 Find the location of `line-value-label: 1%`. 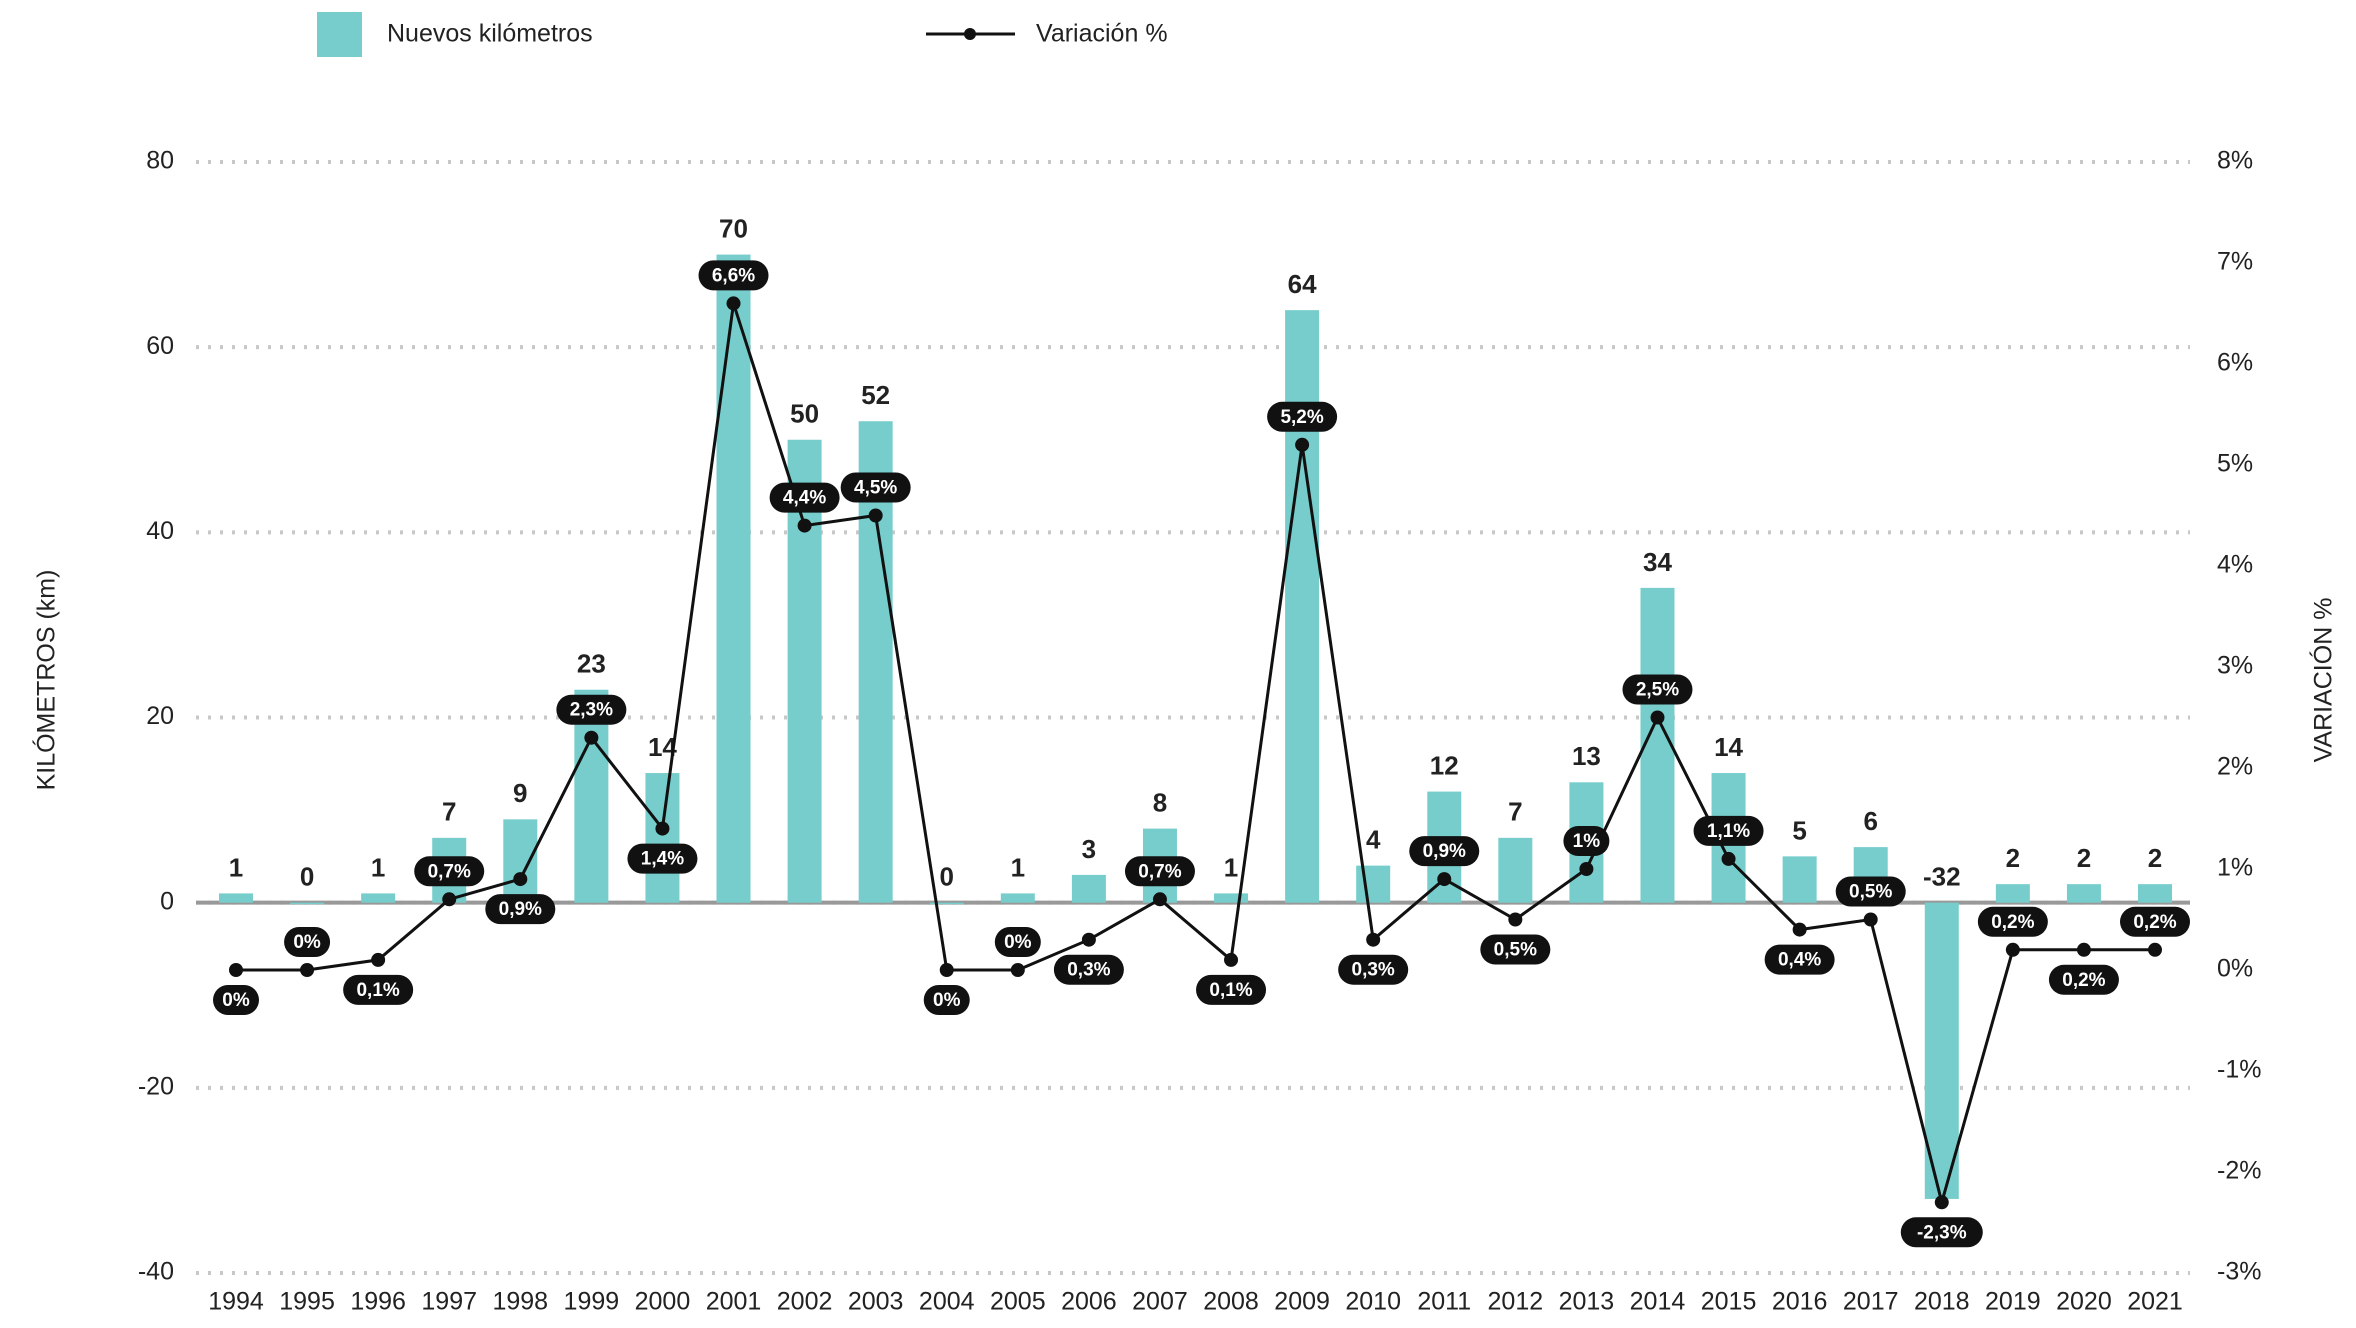

line-value-label: 1% is located at coordinates (1587, 841).